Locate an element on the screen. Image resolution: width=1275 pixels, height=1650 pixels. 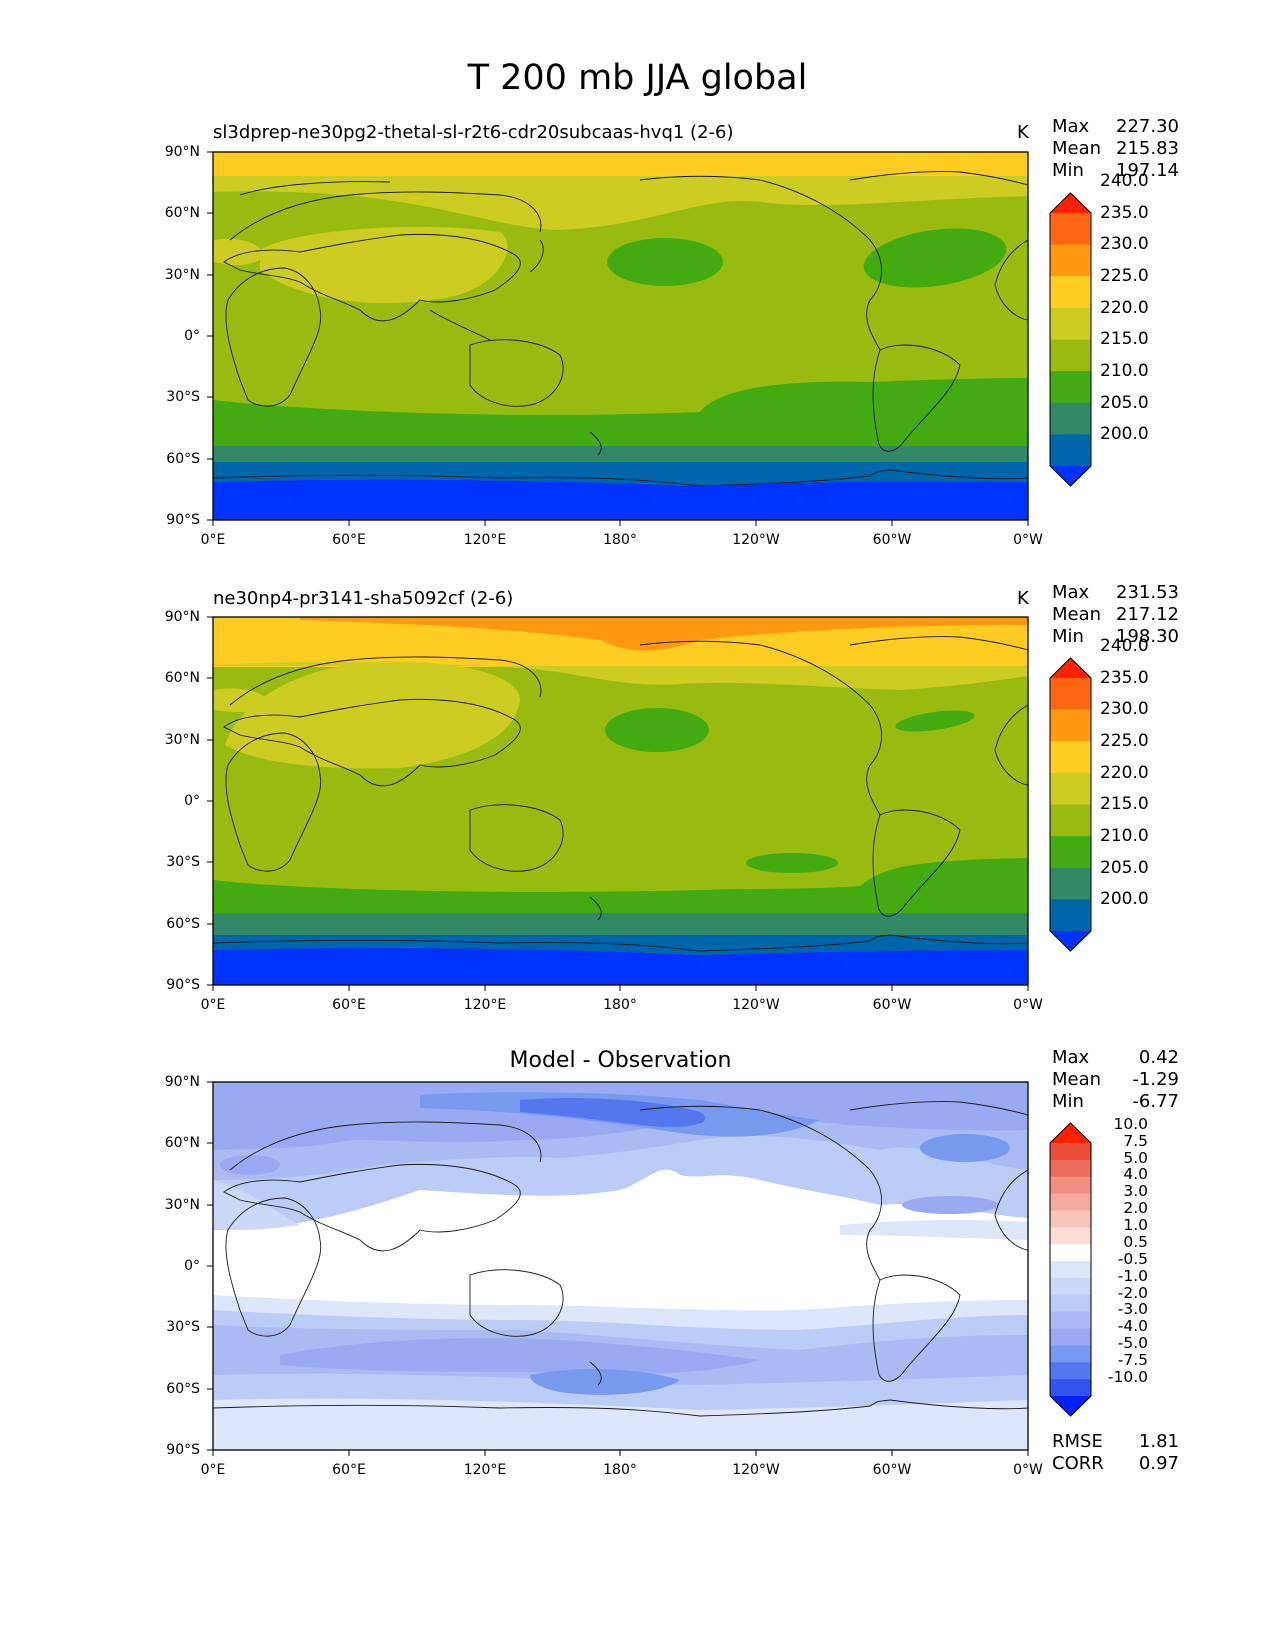
panel3-lat-tick-30s: 30°S is located at coordinates (183, 1327).